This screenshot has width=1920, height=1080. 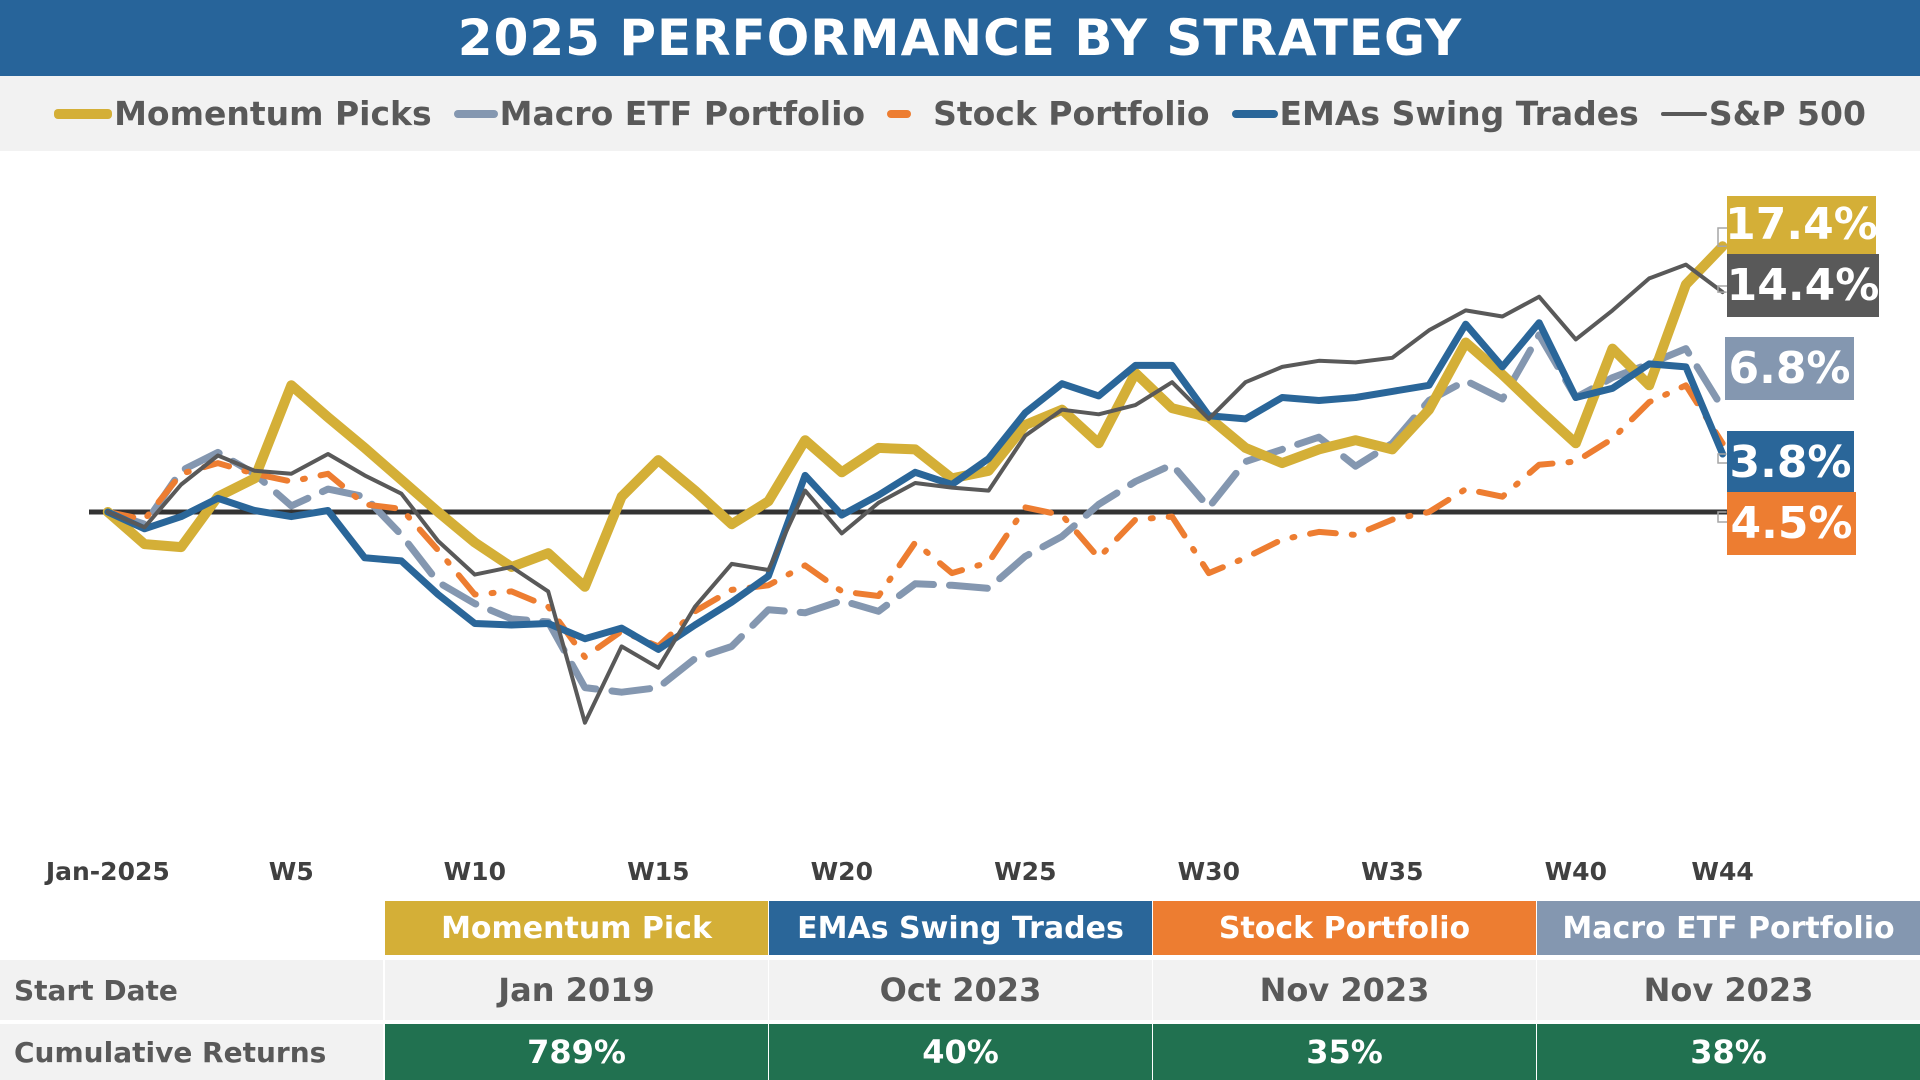 I want to click on x-tick-label: W10, so click(x=475, y=871).